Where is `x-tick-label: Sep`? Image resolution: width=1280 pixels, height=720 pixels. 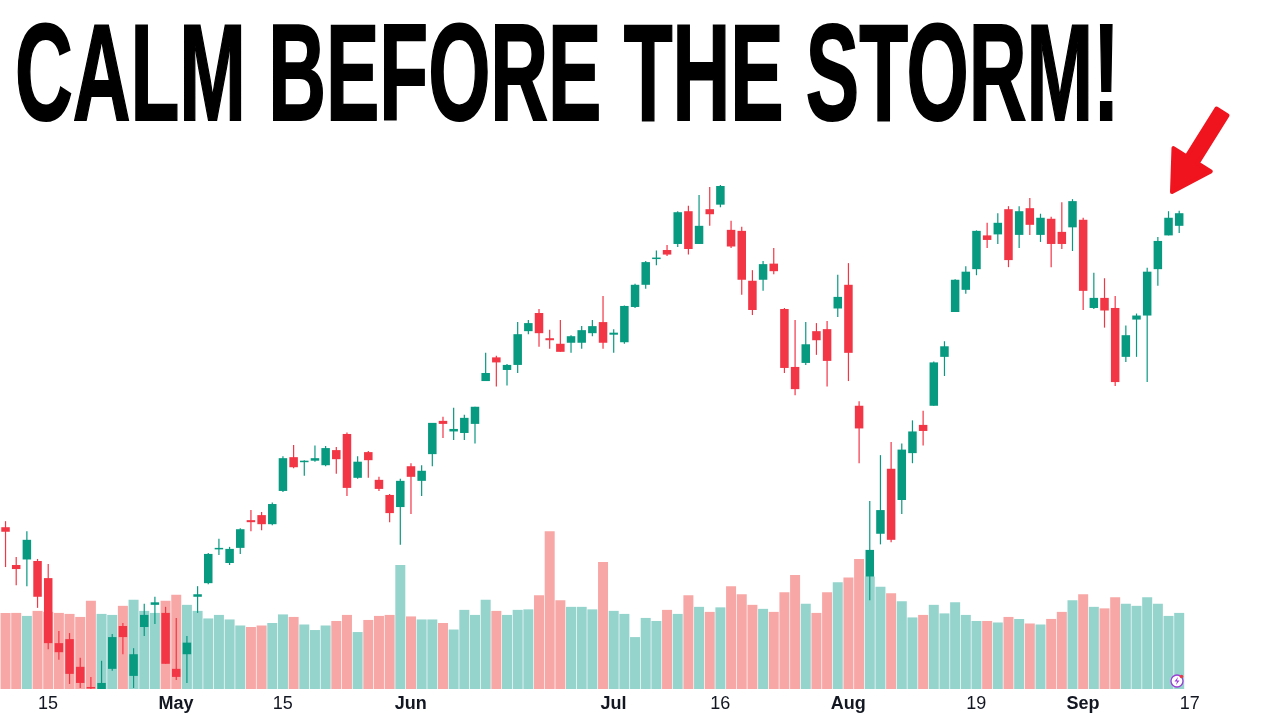
x-tick-label: Sep is located at coordinates (1083, 703).